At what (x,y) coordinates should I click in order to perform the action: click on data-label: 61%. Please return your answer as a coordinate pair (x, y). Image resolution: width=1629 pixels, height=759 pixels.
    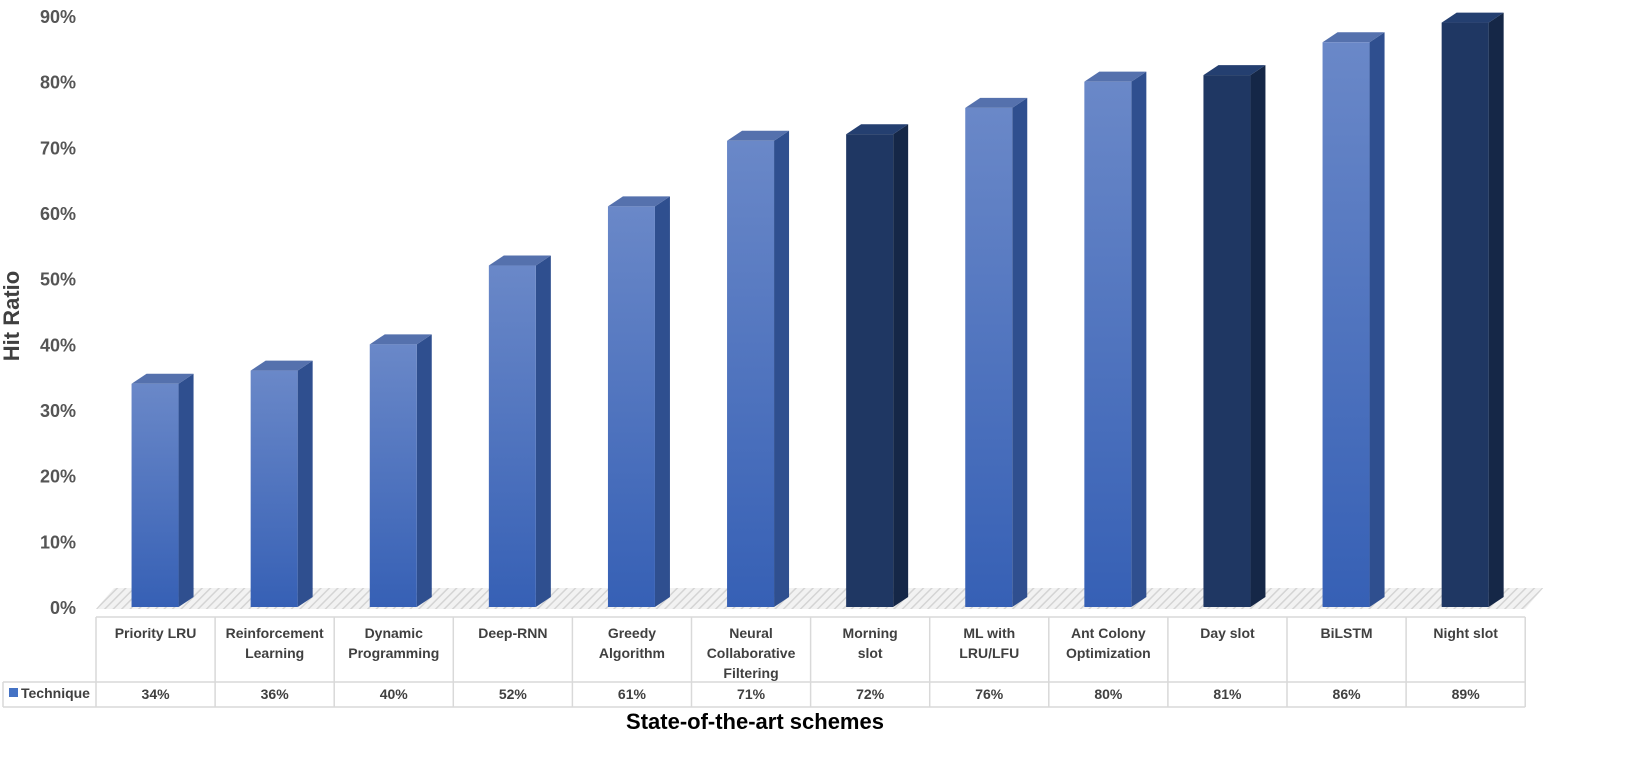
    Looking at the image, I should click on (632, 694).